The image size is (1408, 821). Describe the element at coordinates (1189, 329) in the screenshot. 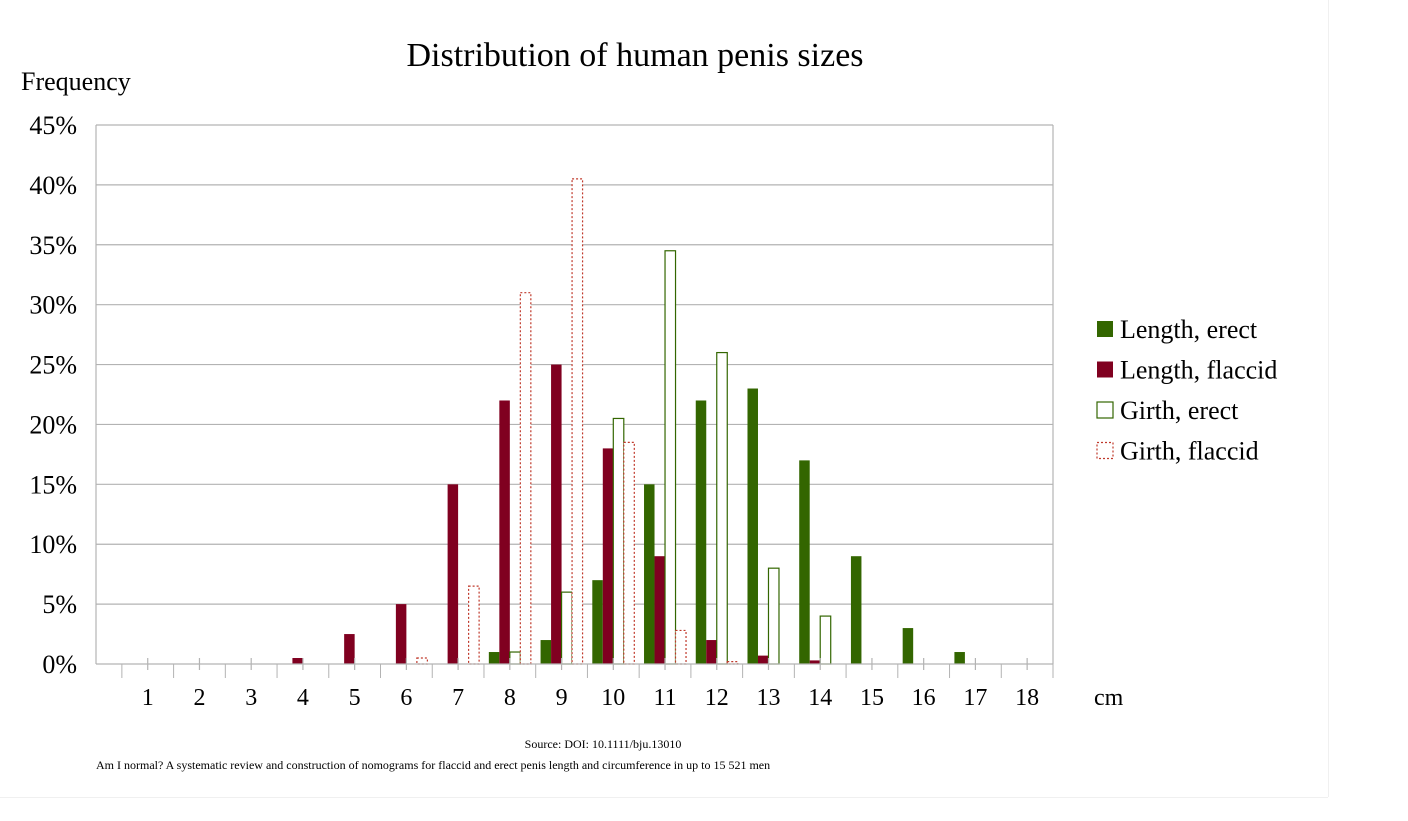

I see `legend-label: Length, erect` at that location.